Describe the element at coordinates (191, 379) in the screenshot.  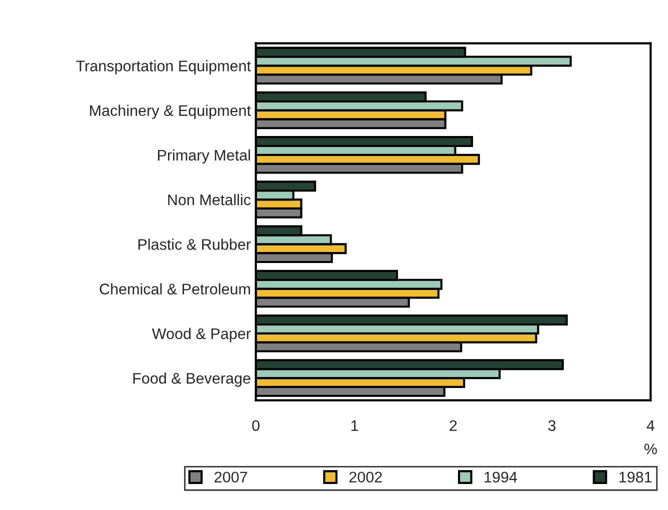
I see `y-tick-label: Food & Beverage` at that location.